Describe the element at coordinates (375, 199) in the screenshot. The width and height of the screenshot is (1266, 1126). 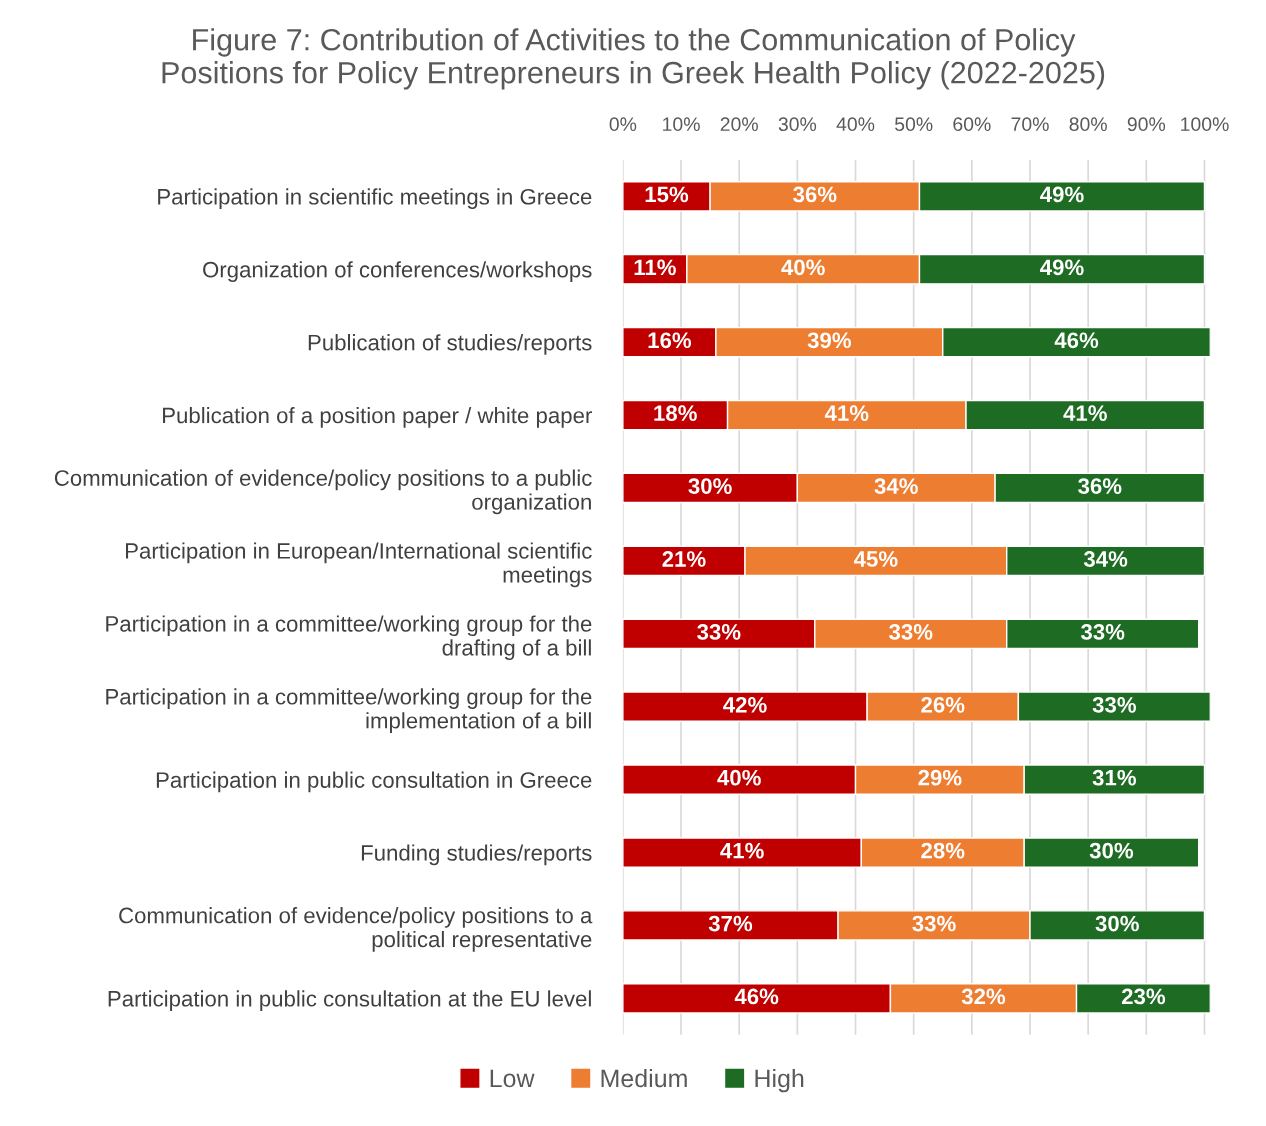
I see `y-tick-label: Participation in scientific meetings in Greece` at that location.